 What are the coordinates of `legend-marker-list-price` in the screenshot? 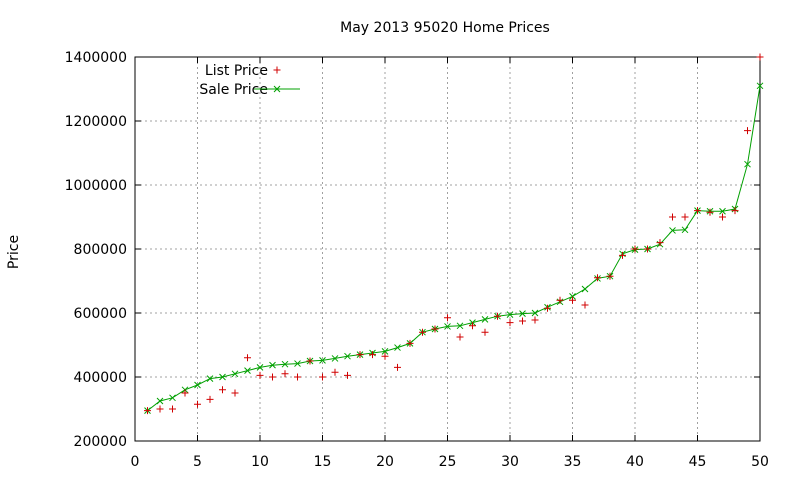 It's located at (277, 70).